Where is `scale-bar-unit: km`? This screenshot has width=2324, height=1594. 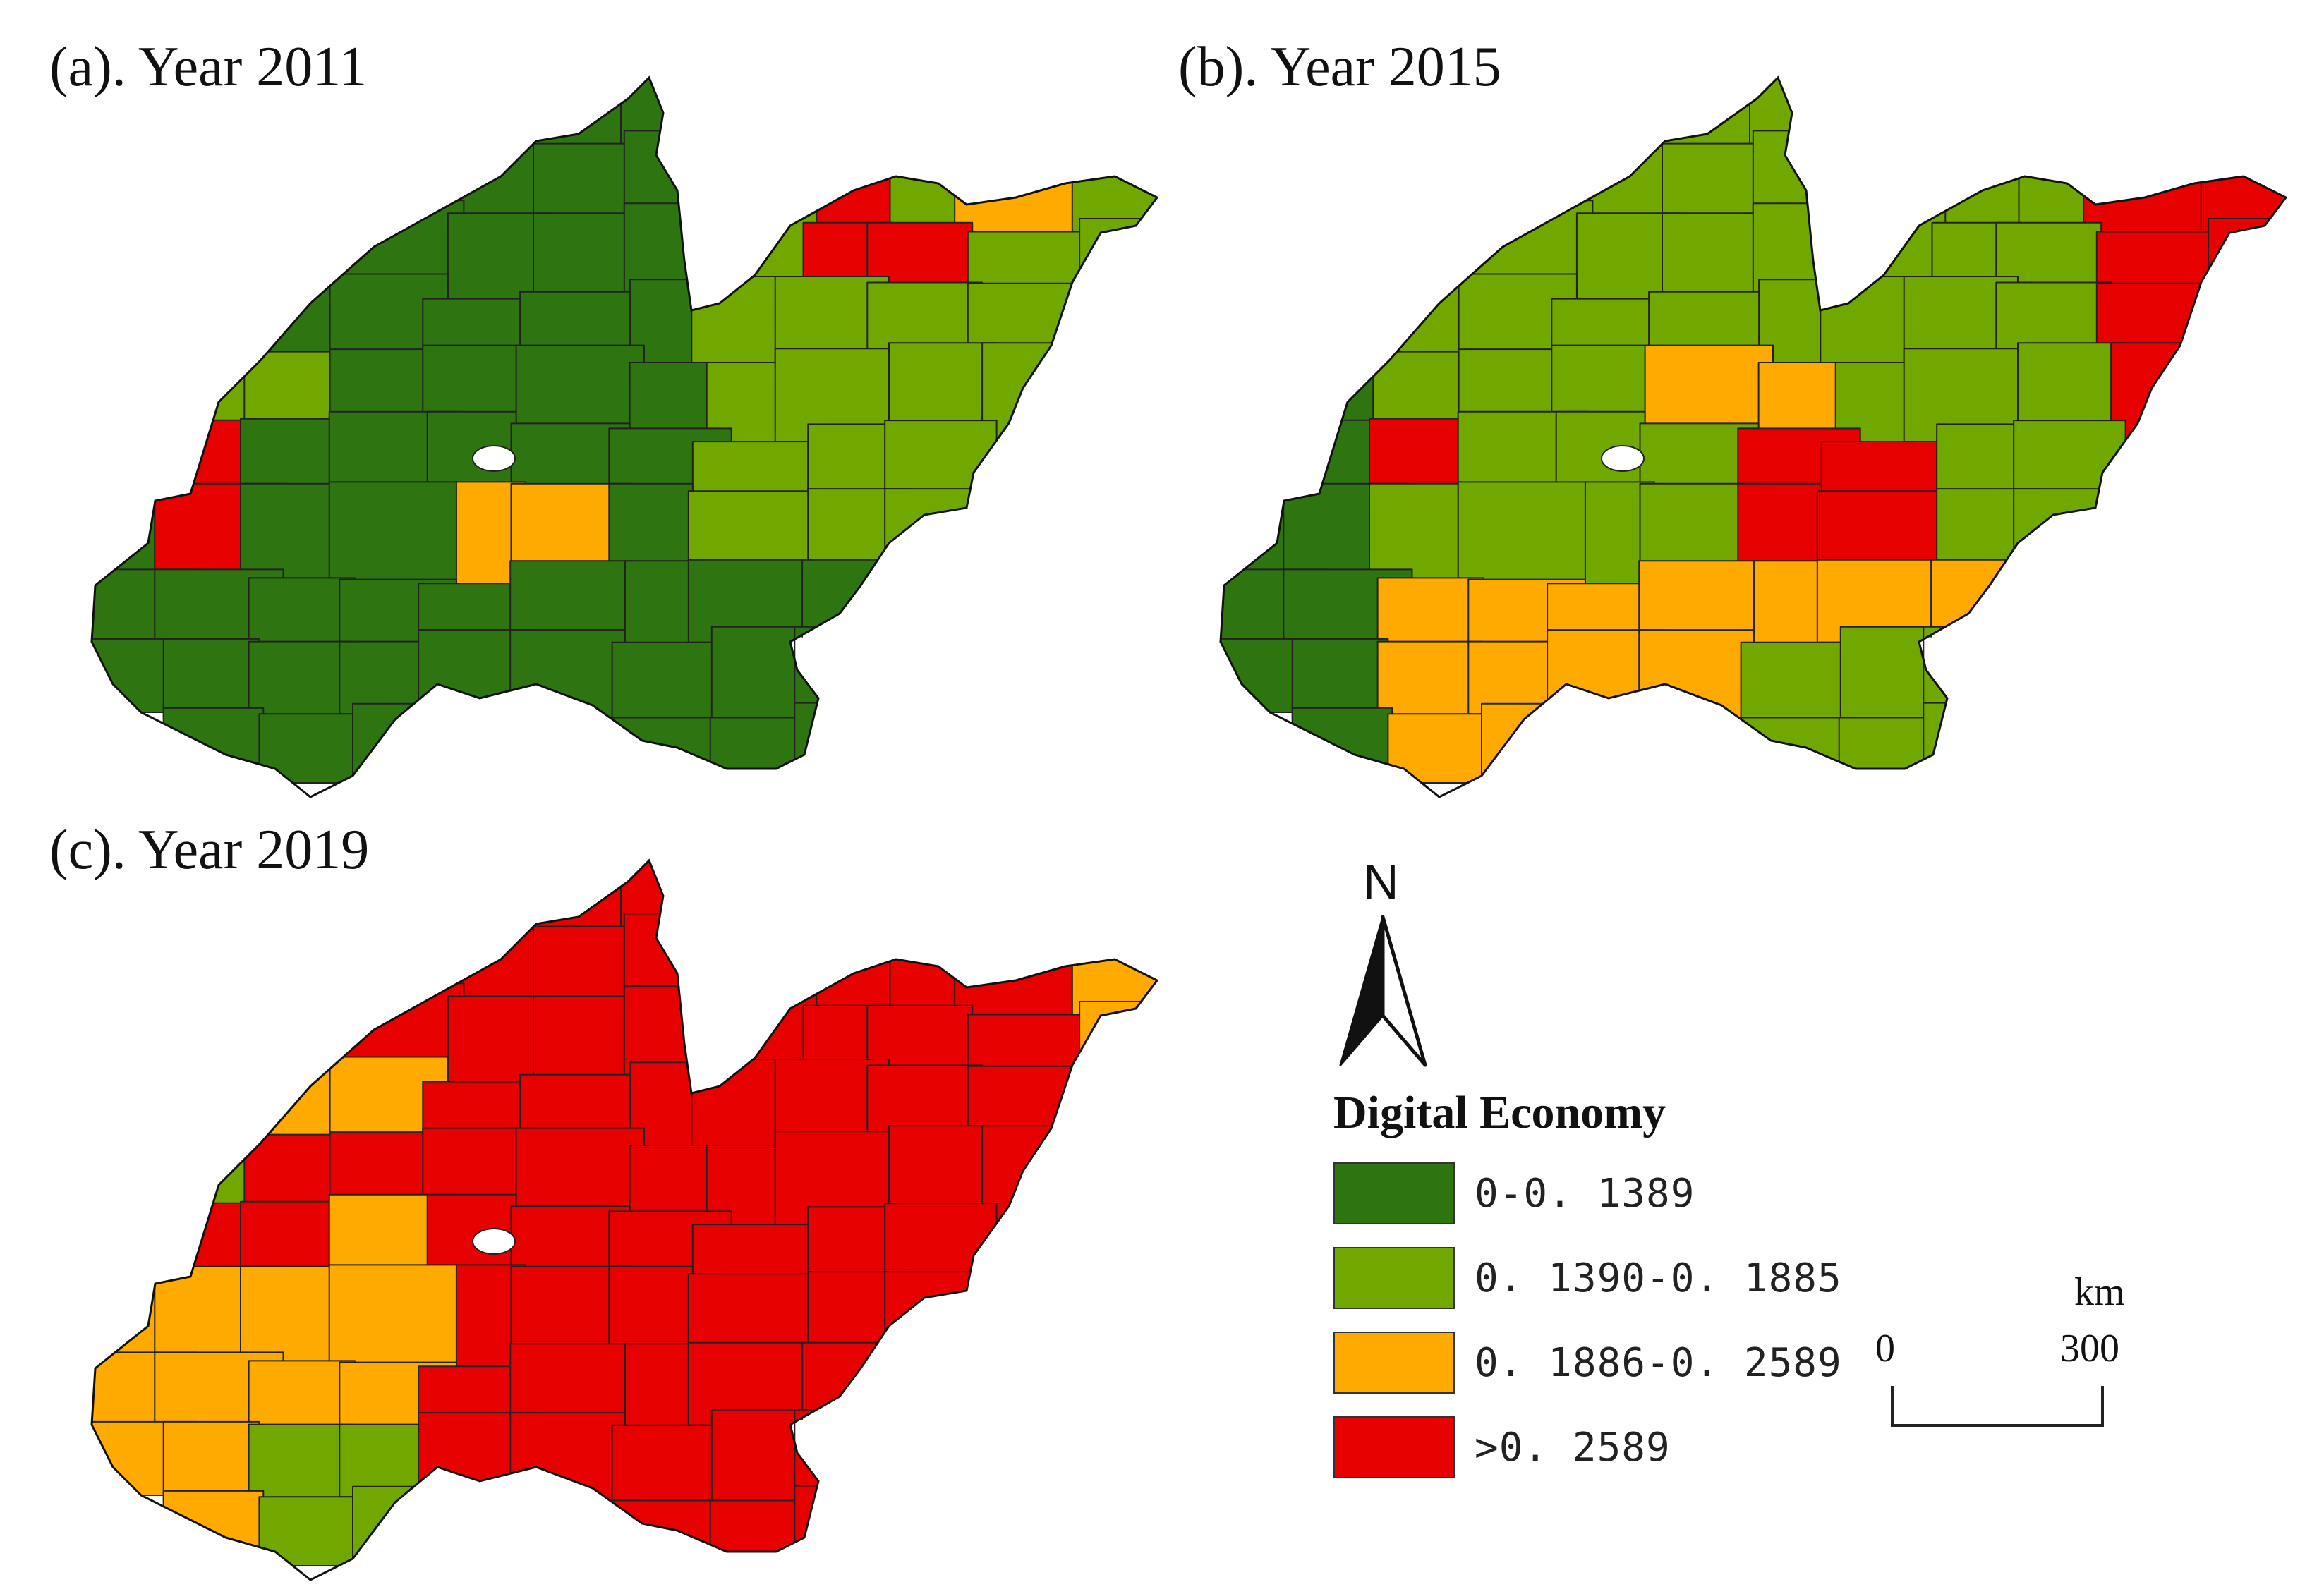
scale-bar-unit: km is located at coordinates (2099, 1292).